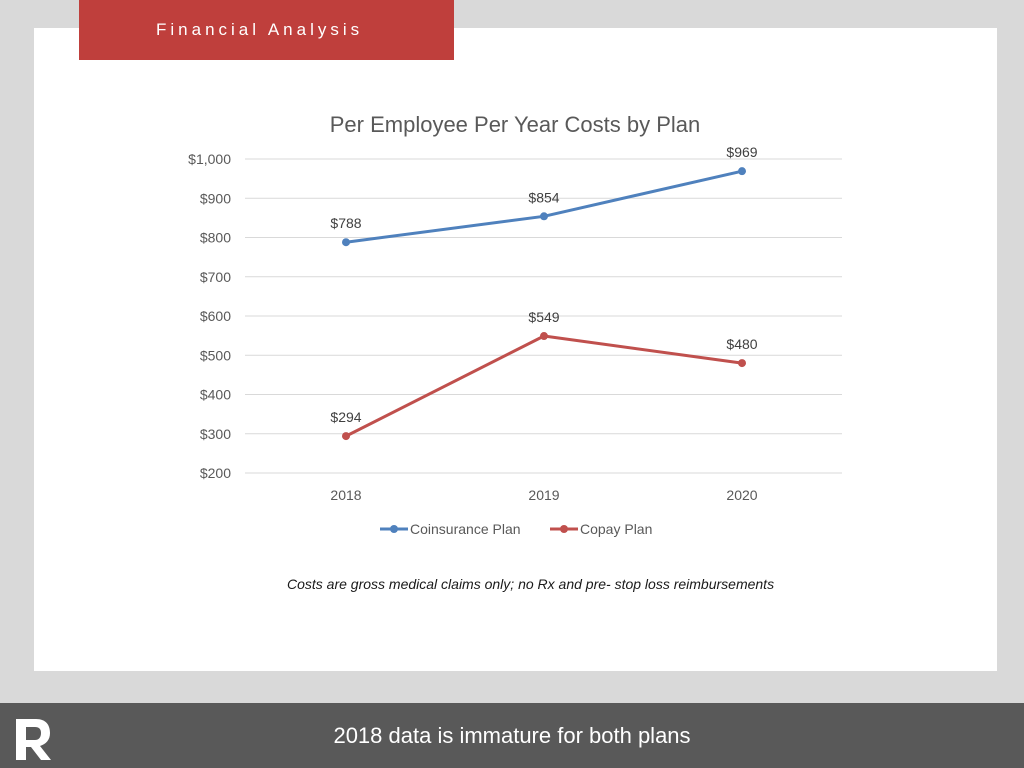 The width and height of the screenshot is (1024, 768). I want to click on footer-bar: 2018 data is immature for both plans, so click(512, 735).